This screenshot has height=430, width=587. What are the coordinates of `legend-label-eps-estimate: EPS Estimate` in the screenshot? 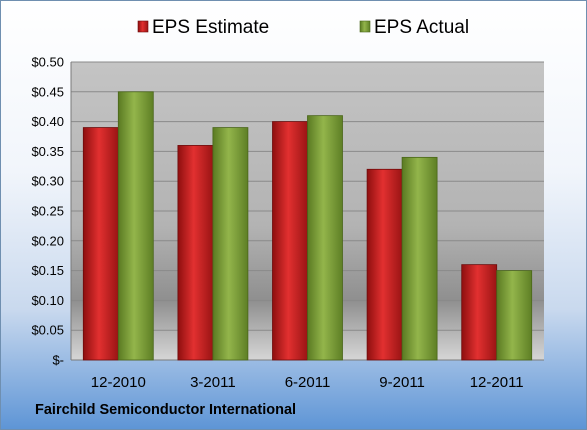 It's located at (210, 27).